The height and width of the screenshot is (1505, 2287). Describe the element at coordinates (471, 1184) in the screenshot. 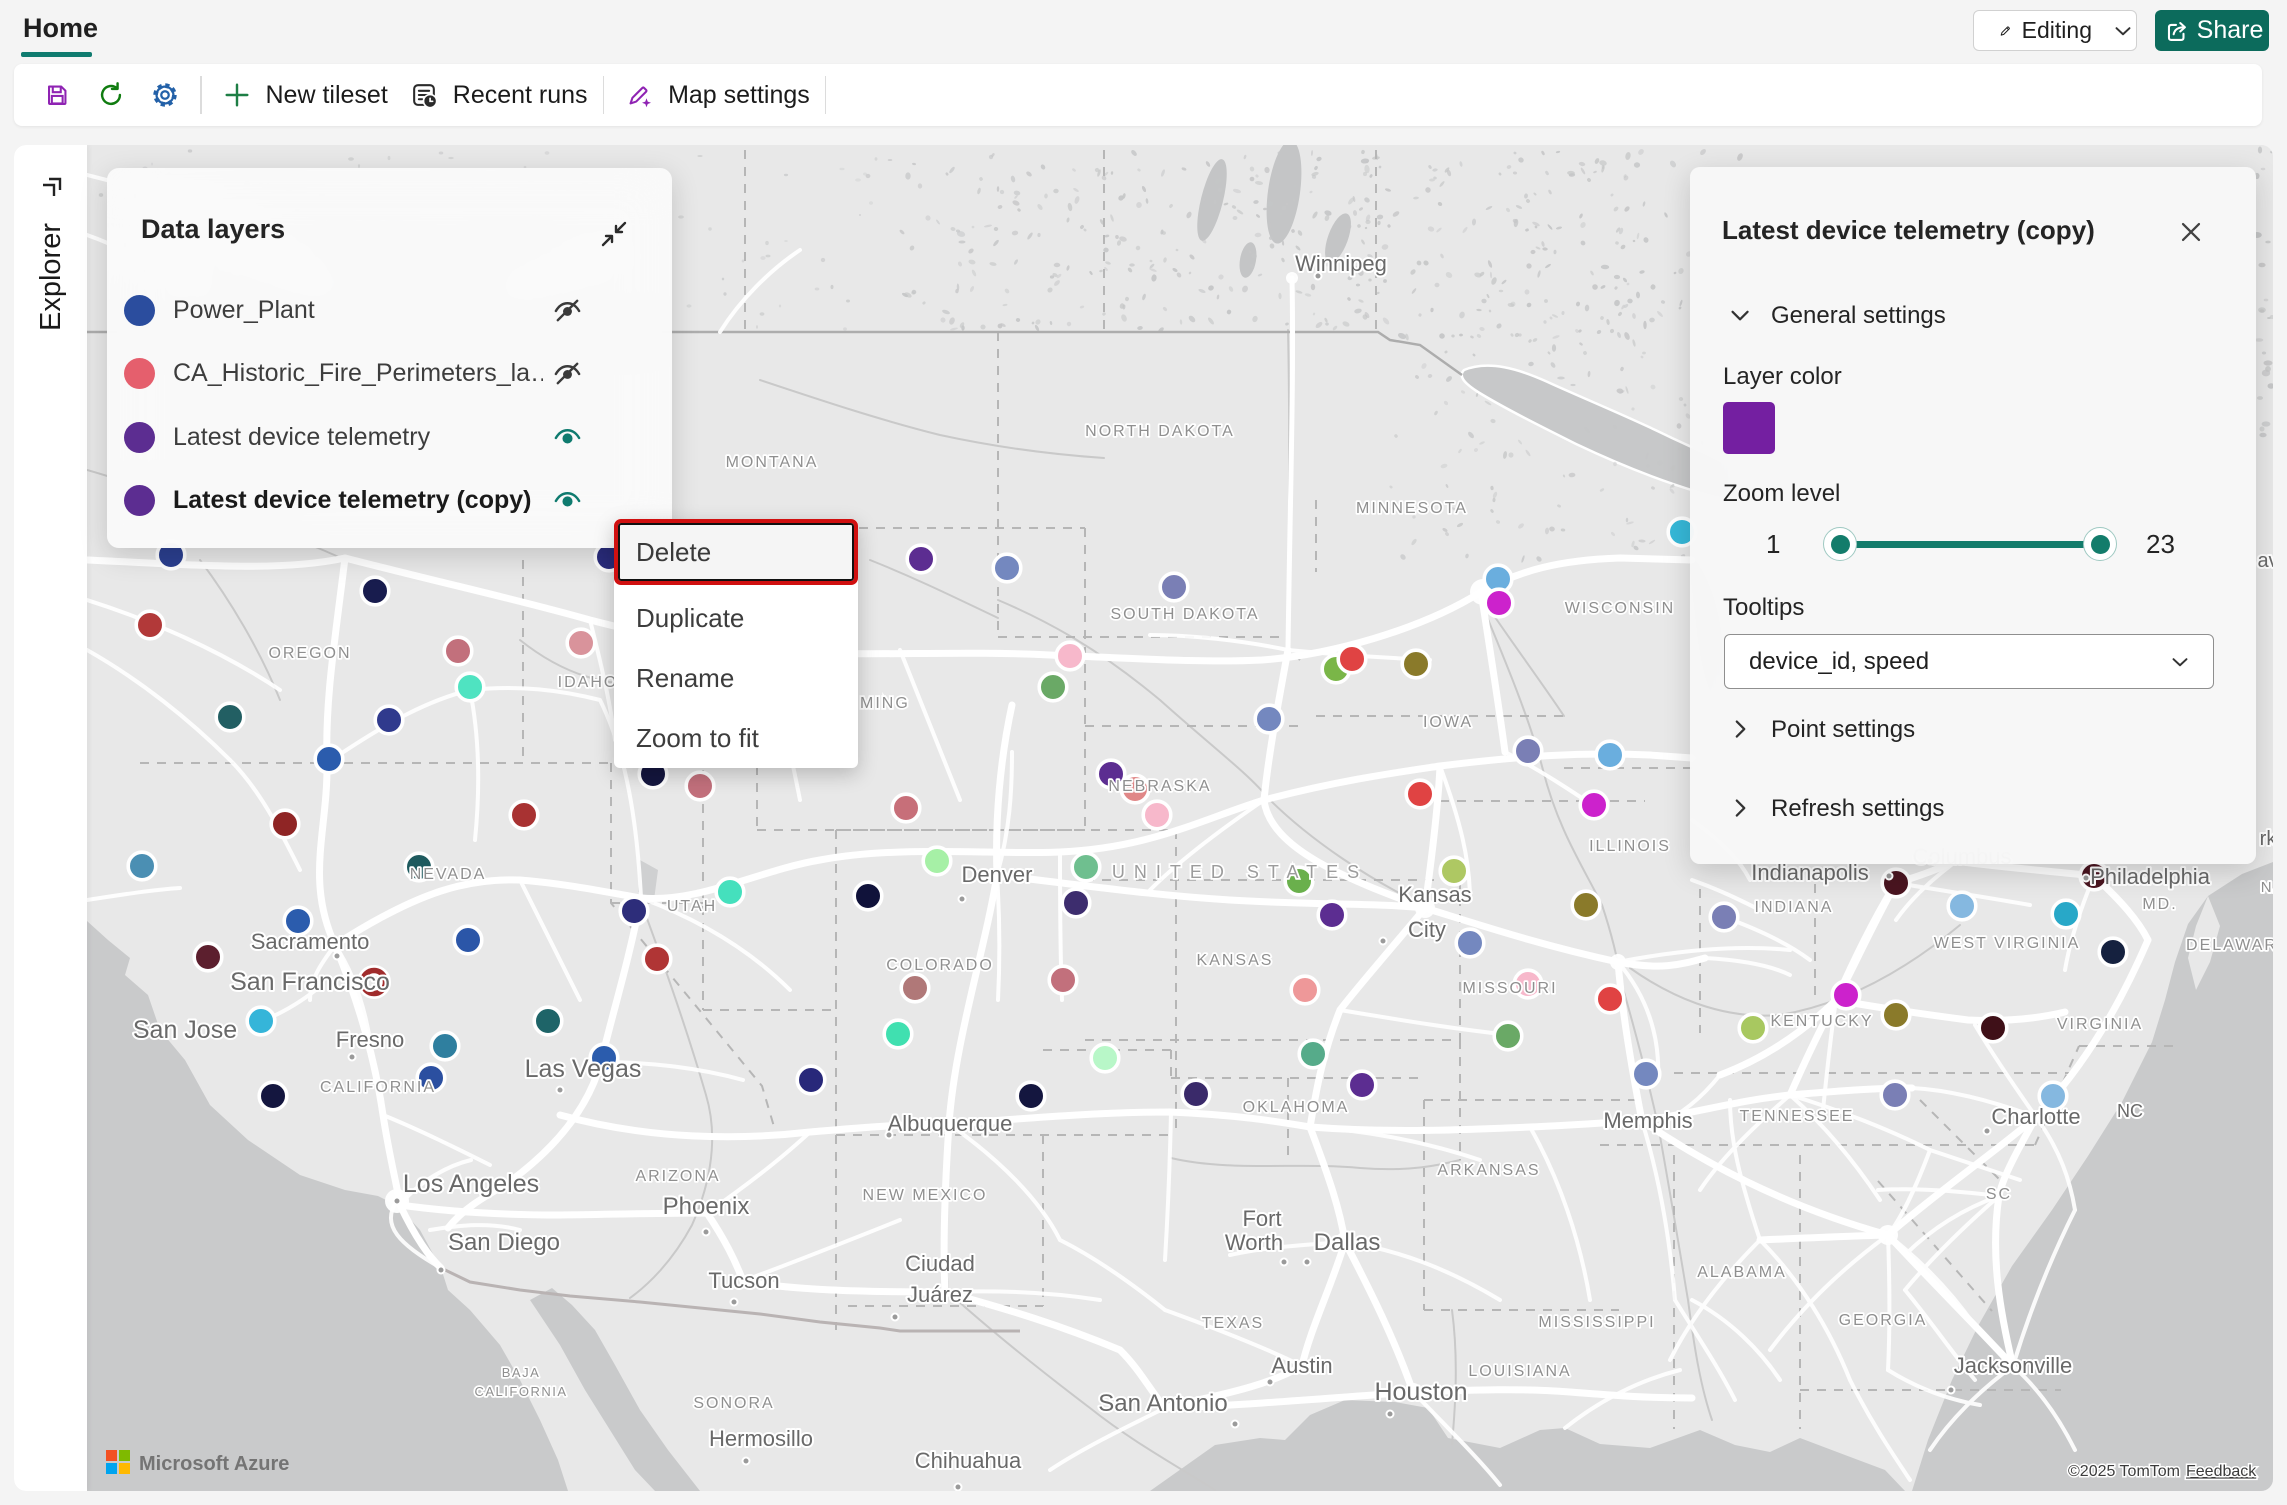

I see `svg-text: Los Angeles` at that location.